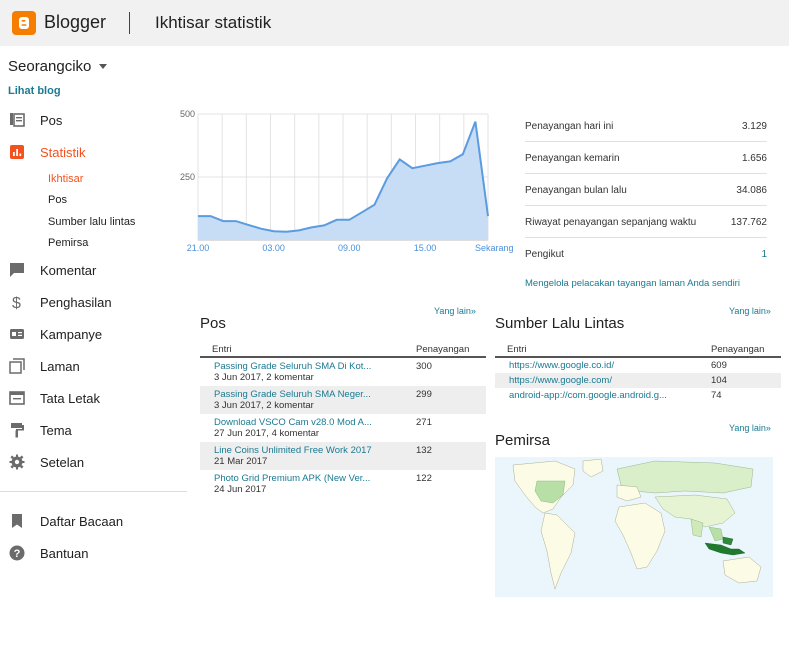 The height and width of the screenshot is (645, 789). What do you see at coordinates (349, 248) in the screenshot?
I see `chart-x-tick-label: 09.00` at bounding box center [349, 248].